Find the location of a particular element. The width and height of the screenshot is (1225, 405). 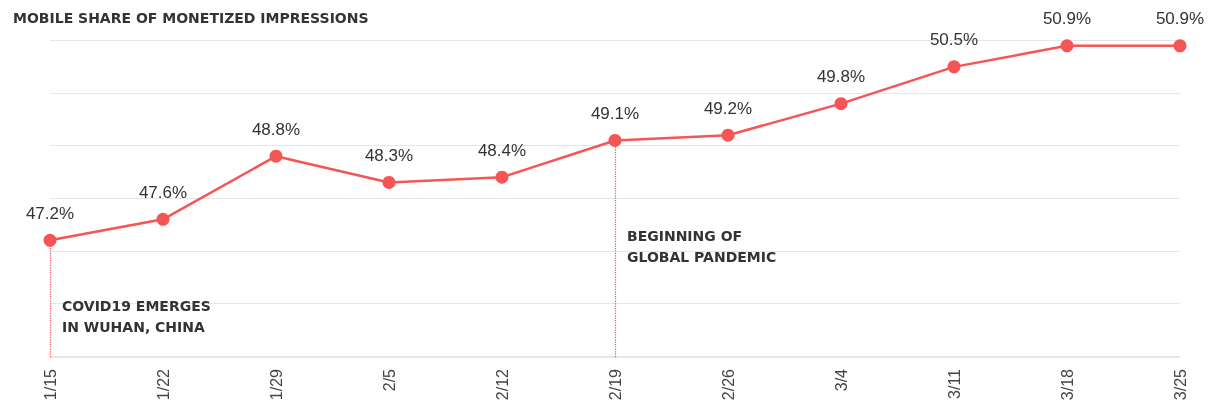

data-label: 49.1% is located at coordinates (615, 113).